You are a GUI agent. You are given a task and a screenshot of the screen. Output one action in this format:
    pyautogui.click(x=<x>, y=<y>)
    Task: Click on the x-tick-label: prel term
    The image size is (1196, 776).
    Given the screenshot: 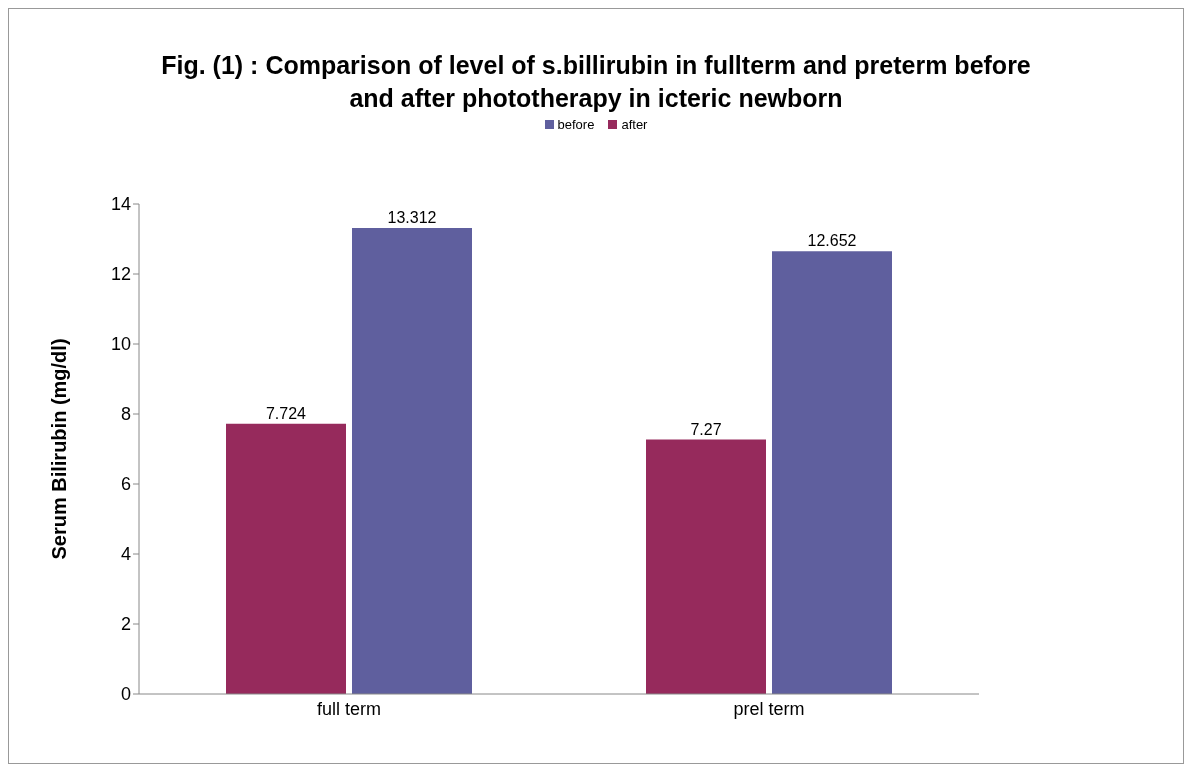 What is the action you would take?
    pyautogui.click(x=769, y=708)
    